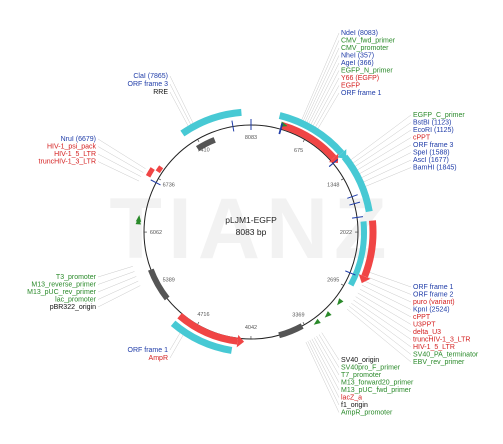  I want to click on feature-label: EcoRI (1125), so click(433, 130).